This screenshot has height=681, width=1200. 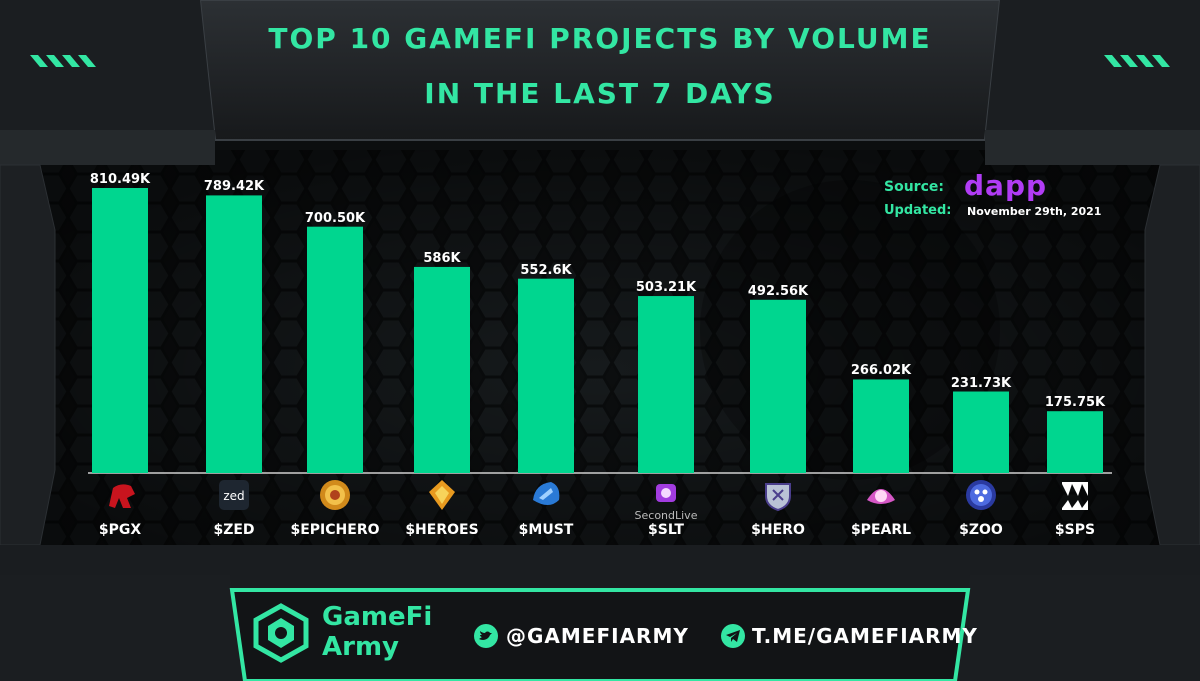 I want to click on category-label: $PEARL, so click(x=881, y=530).